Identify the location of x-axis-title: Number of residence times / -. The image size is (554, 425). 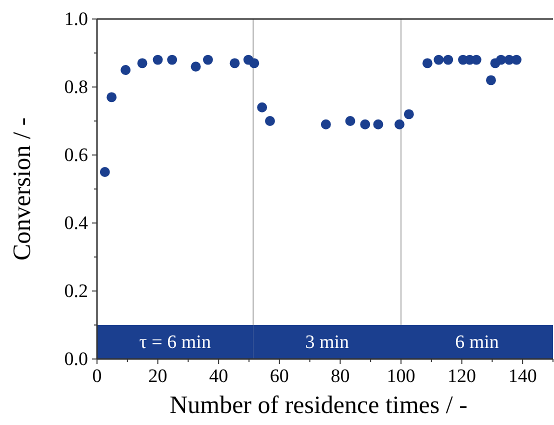
(319, 405).